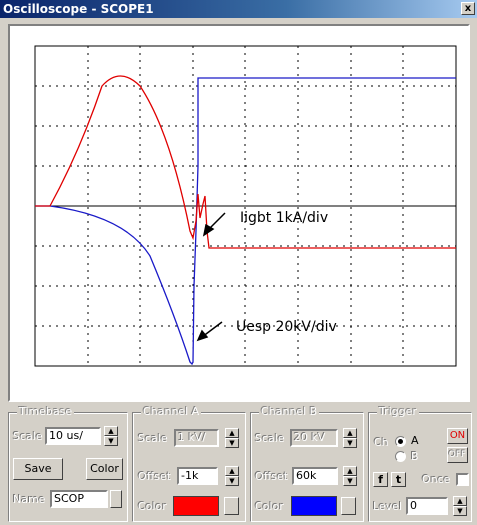 Image resolution: width=477 pixels, height=525 pixels. I want to click on timebase-title: Timebase, so click(46, 411).